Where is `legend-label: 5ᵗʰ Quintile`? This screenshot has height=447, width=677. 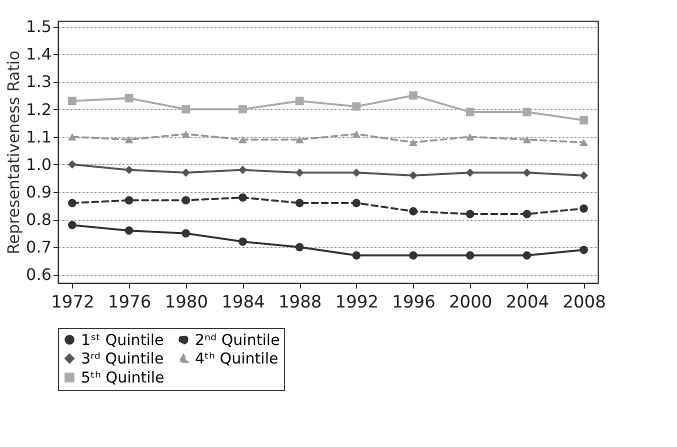 legend-label: 5ᵗʰ Quintile is located at coordinates (122, 377).